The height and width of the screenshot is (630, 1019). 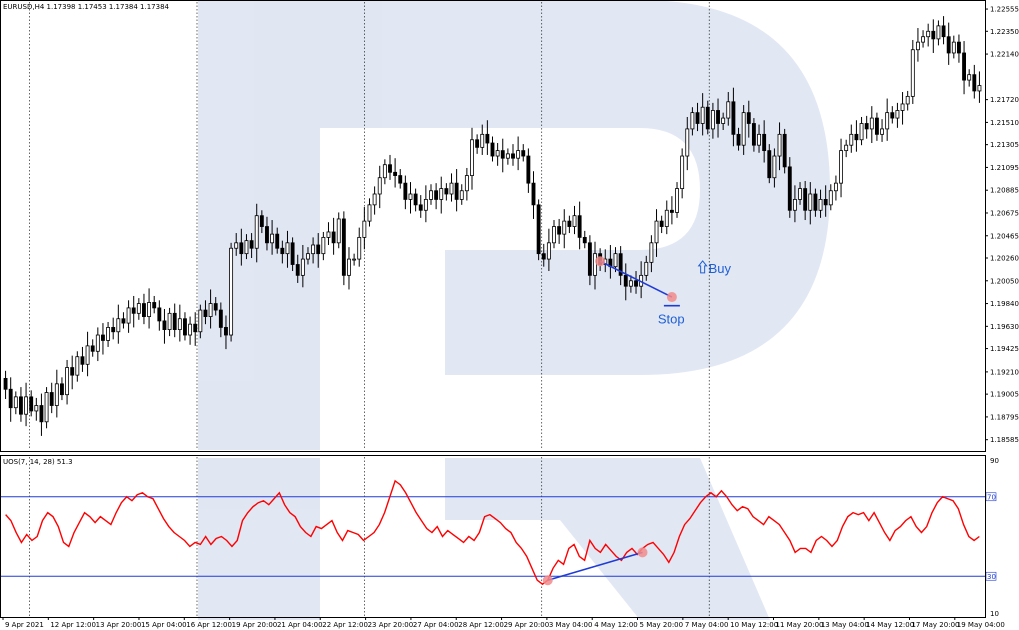 I want to click on uos-divergence-line, so click(x=595, y=566).